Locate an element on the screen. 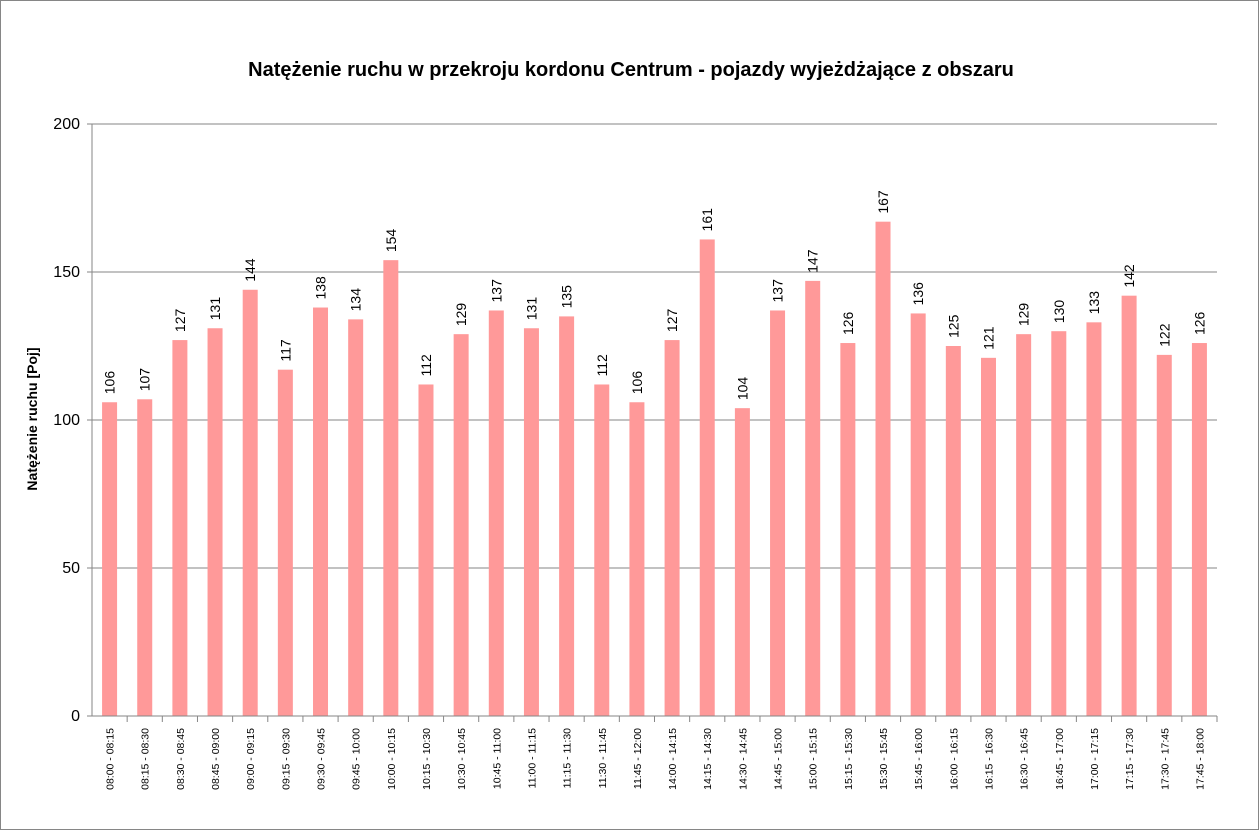  y-tick-label: 100 is located at coordinates (66, 420).